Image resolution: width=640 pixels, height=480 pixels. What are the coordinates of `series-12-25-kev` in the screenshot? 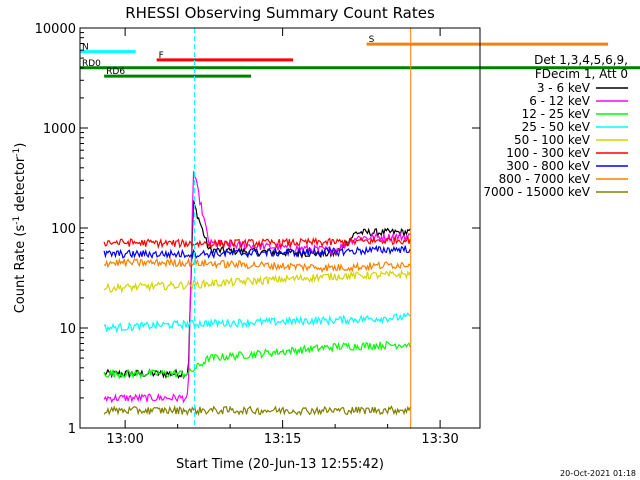 It's located at (257, 360).